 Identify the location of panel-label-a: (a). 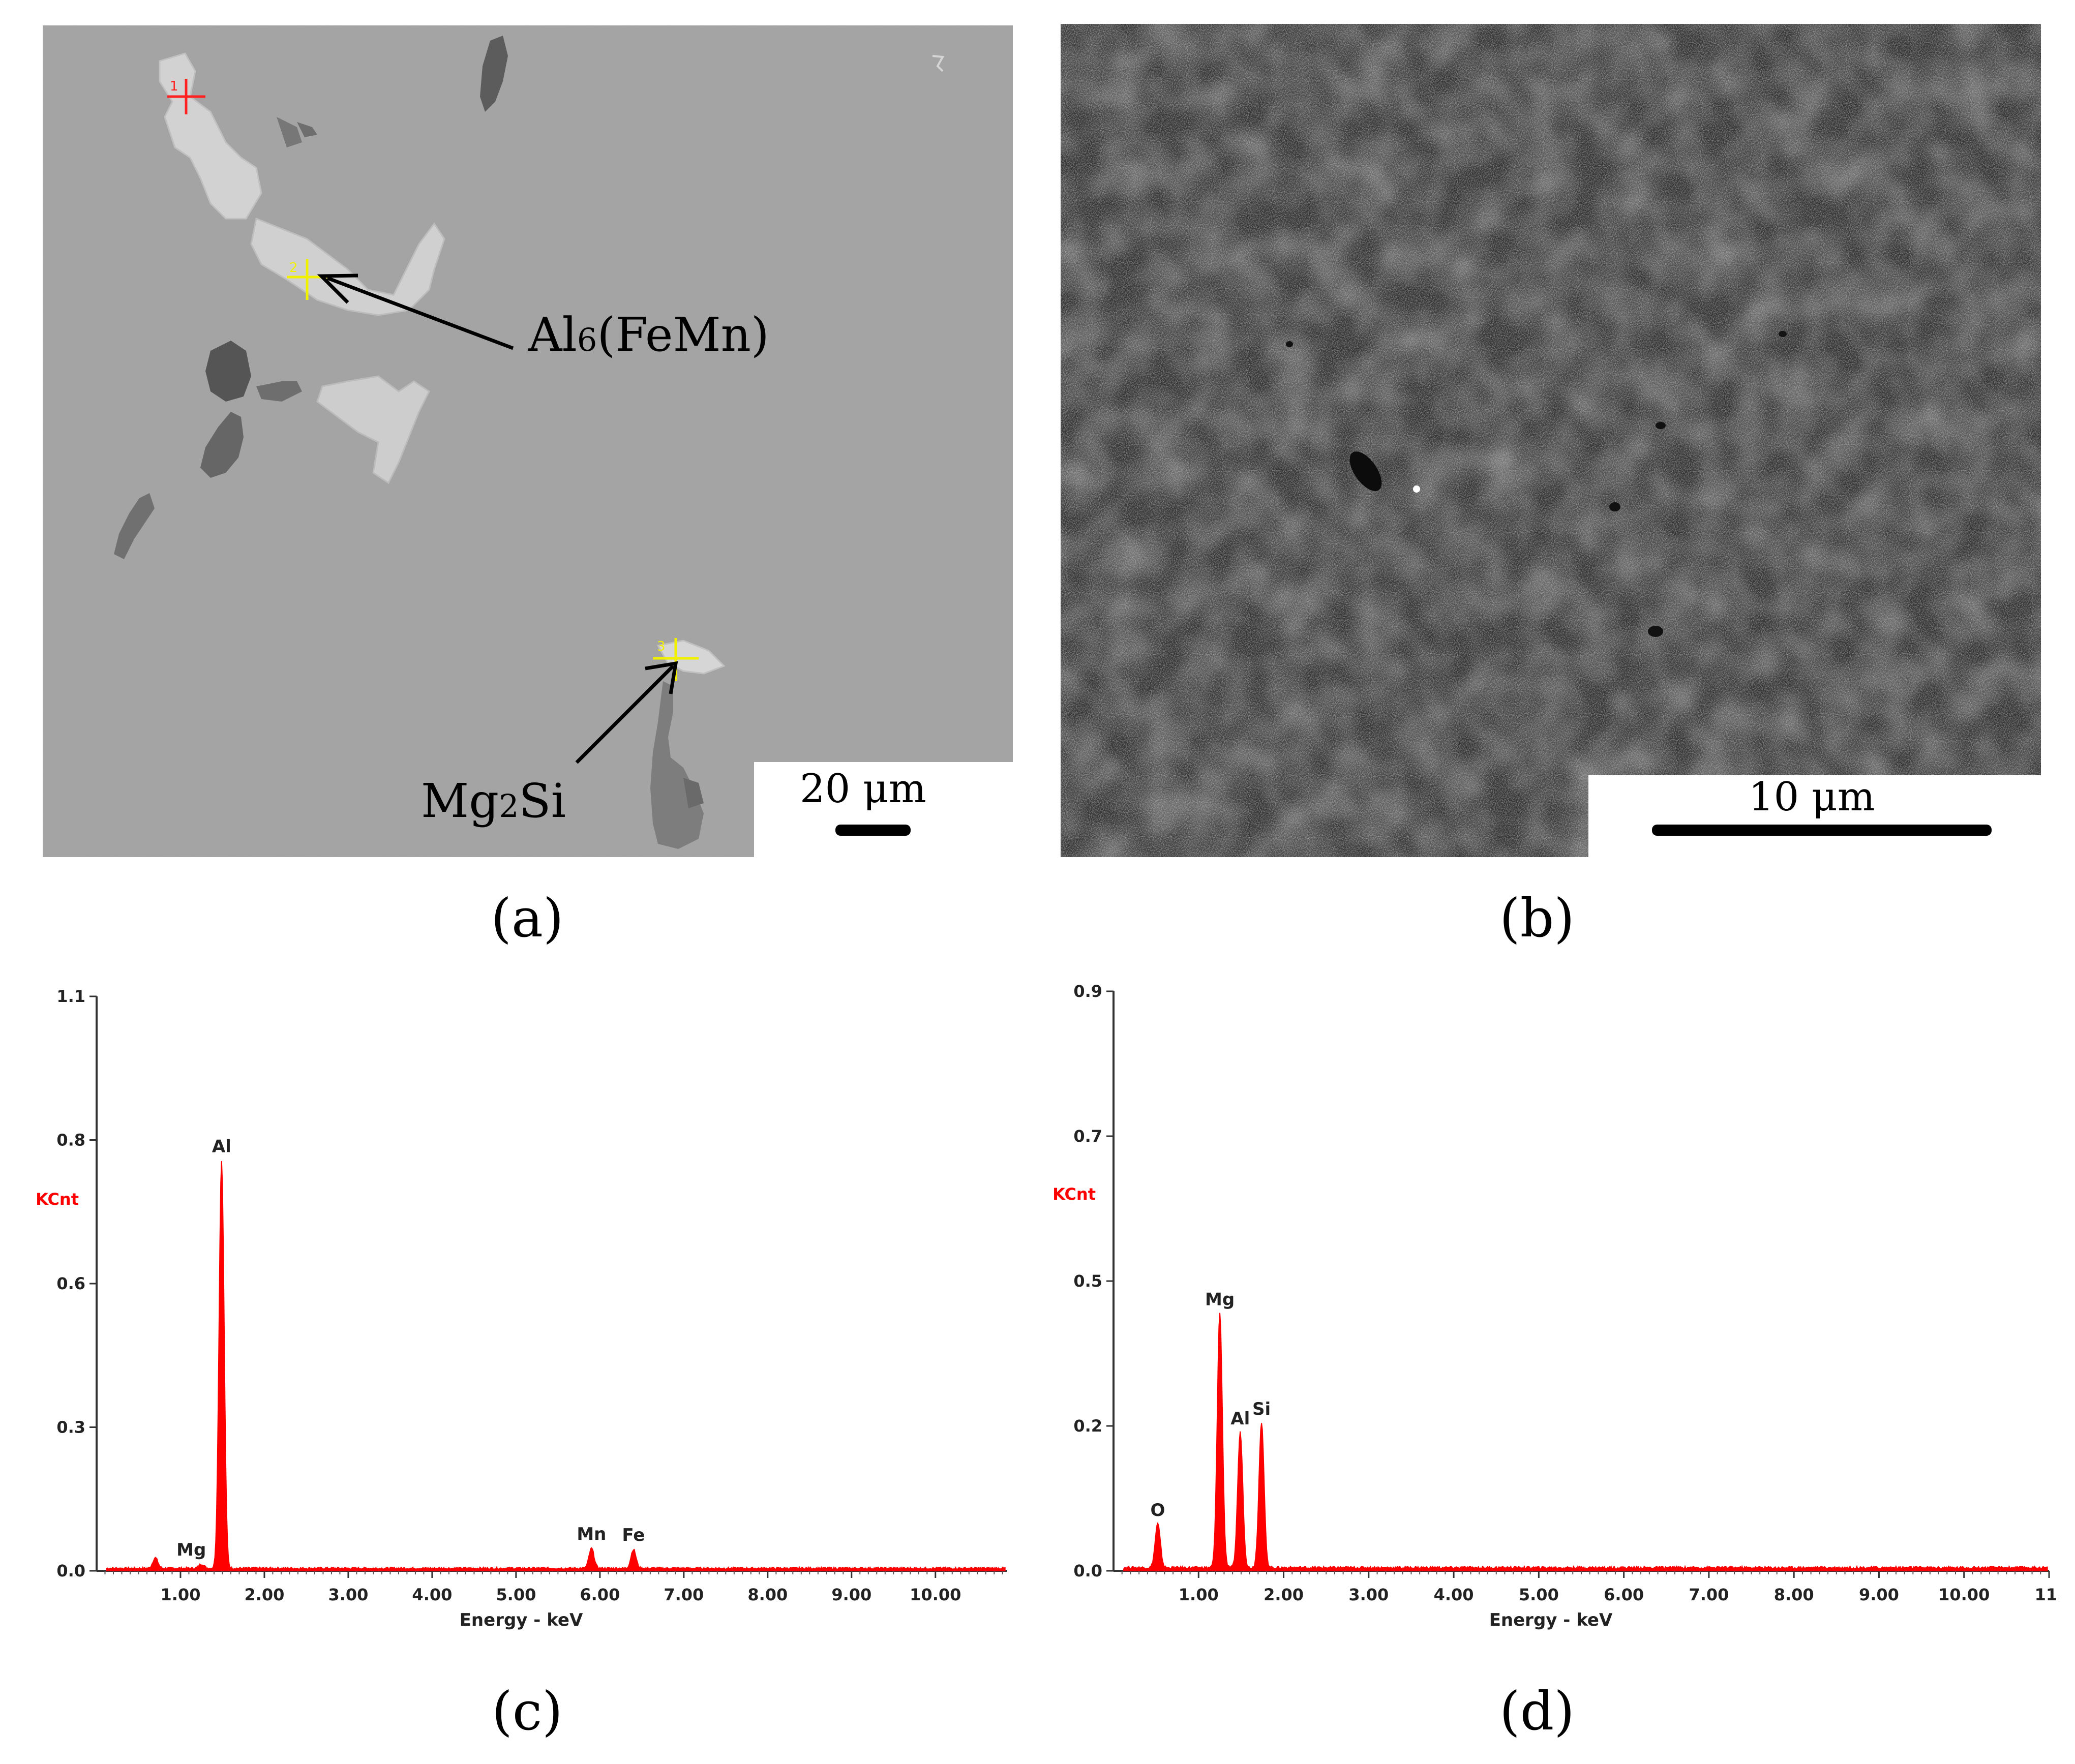
(527, 918).